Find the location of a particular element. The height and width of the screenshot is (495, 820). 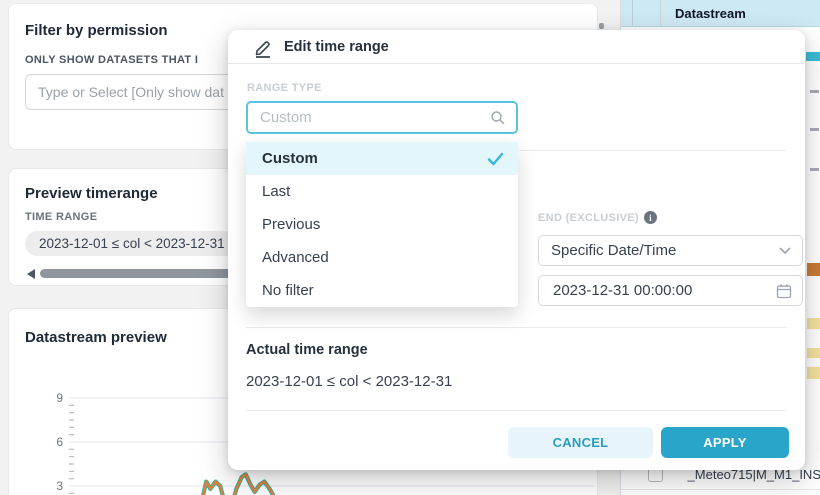

time-range-label: TIME RANGE is located at coordinates (61, 217).